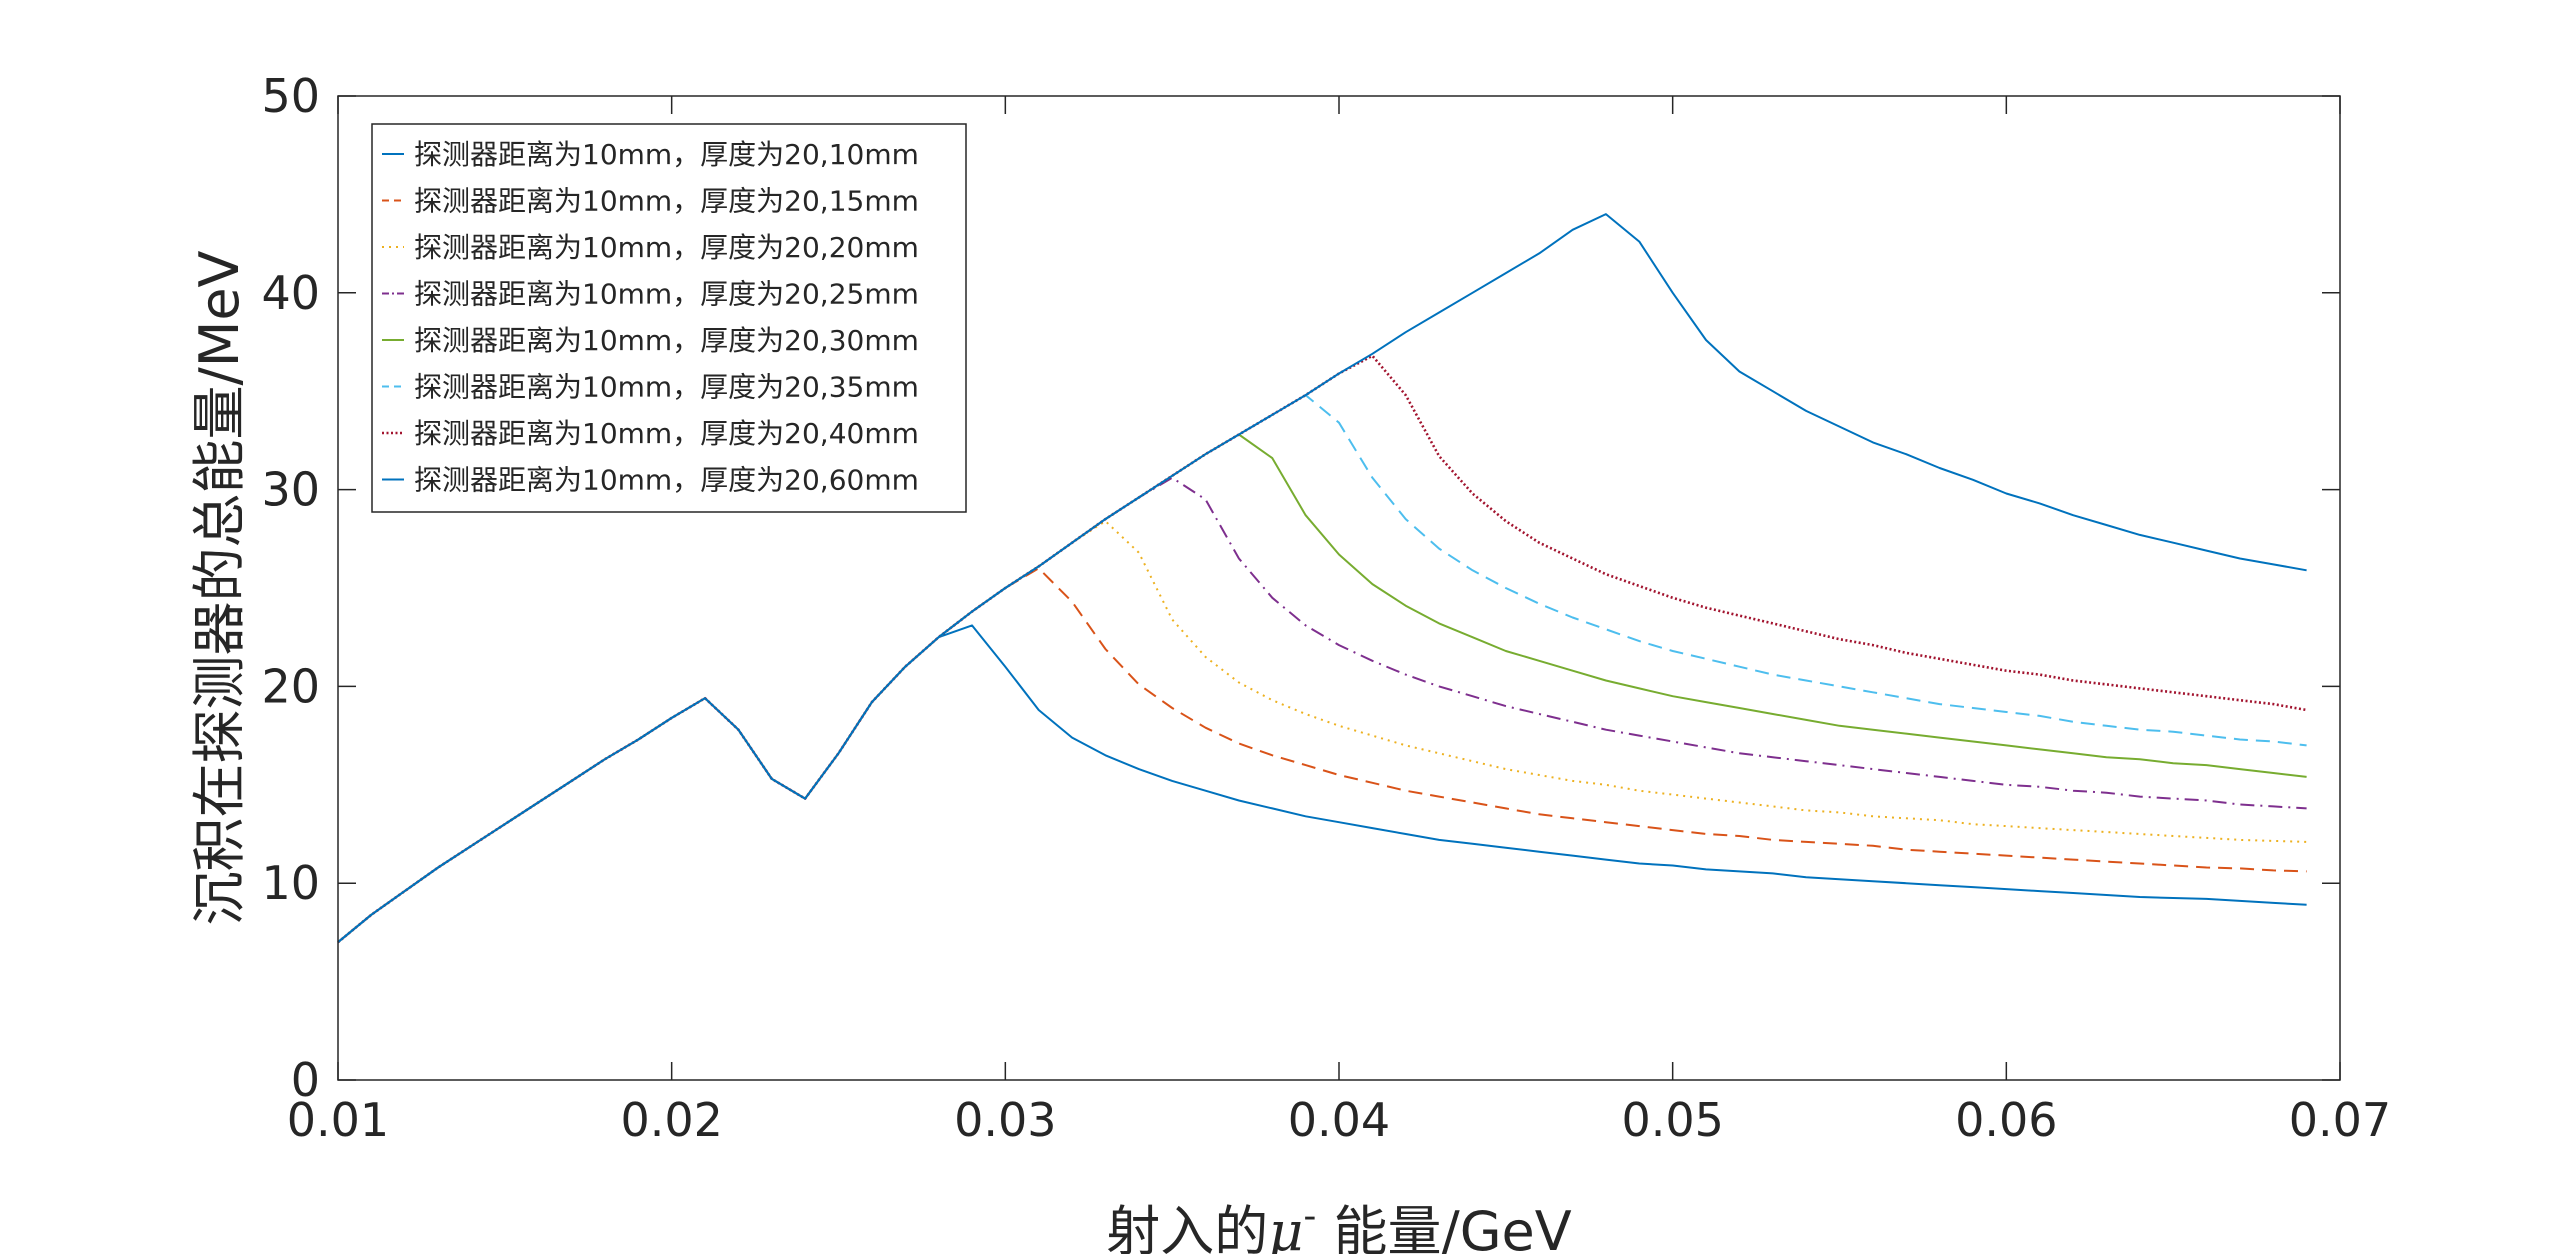 Image resolution: width=2560 pixels, height=1258 pixels. What do you see at coordinates (290, 96) in the screenshot?
I see `y-tick-label: 50` at bounding box center [290, 96].